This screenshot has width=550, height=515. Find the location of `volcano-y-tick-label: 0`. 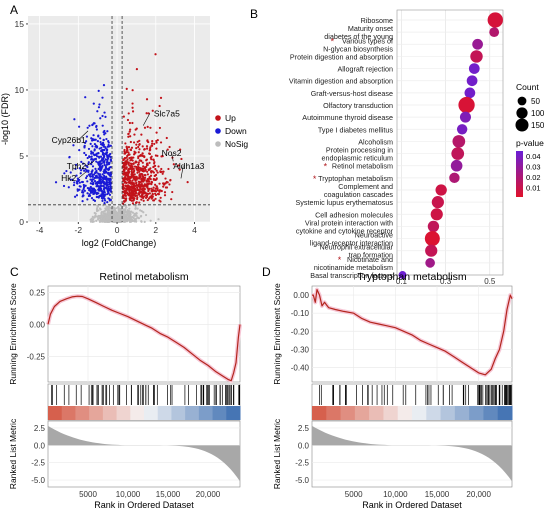

volcano-y-tick-label: 0 is located at coordinates (21, 222).